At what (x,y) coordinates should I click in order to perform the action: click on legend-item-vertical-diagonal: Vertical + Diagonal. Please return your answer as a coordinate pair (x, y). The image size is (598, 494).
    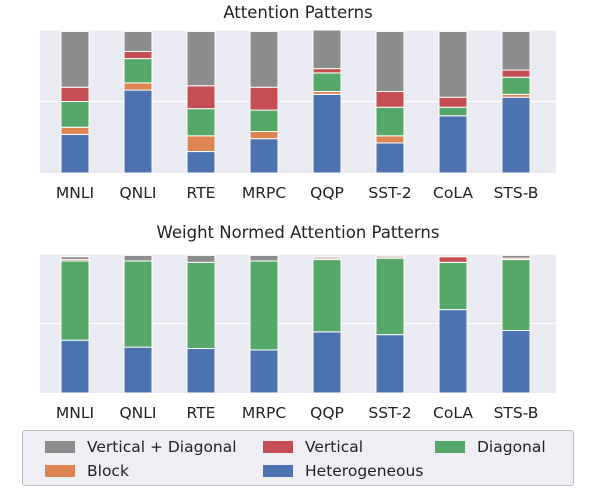
    Looking at the image, I should click on (141, 447).